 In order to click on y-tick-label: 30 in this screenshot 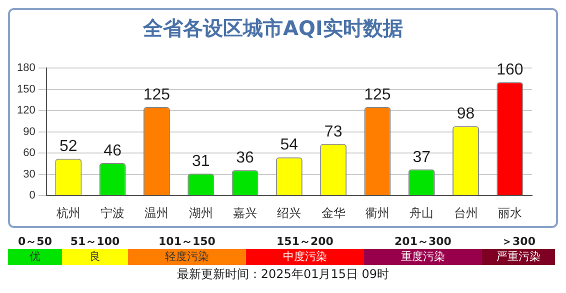, I will do `click(29, 174)`.